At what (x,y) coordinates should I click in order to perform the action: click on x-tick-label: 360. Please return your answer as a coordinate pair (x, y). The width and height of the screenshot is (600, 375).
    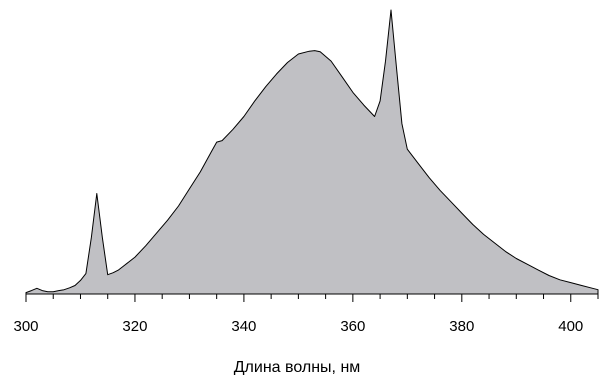
    Looking at the image, I should click on (352, 326).